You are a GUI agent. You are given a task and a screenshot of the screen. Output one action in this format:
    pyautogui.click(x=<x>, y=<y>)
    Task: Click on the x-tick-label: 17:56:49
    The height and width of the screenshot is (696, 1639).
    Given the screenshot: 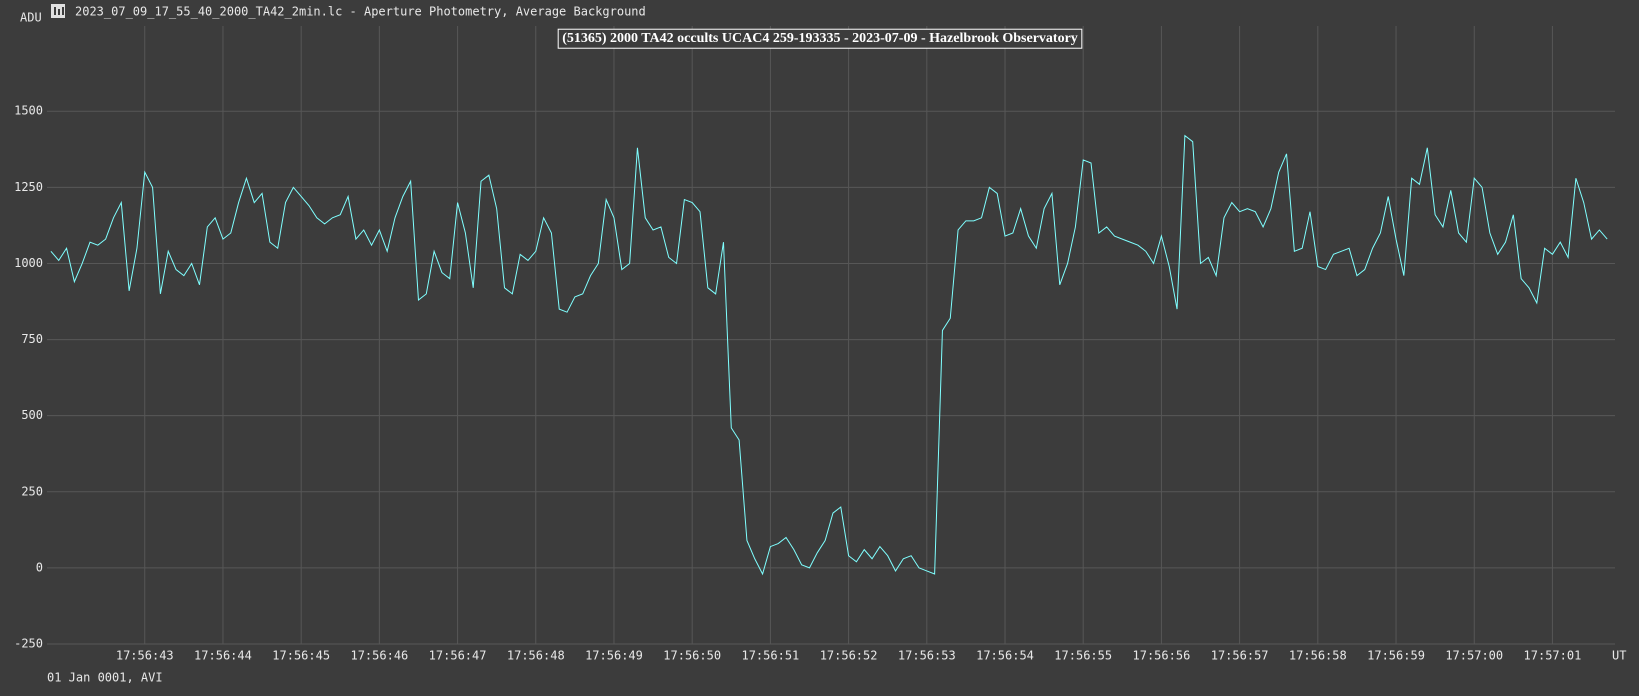 What is the action you would take?
    pyautogui.click(x=614, y=656)
    